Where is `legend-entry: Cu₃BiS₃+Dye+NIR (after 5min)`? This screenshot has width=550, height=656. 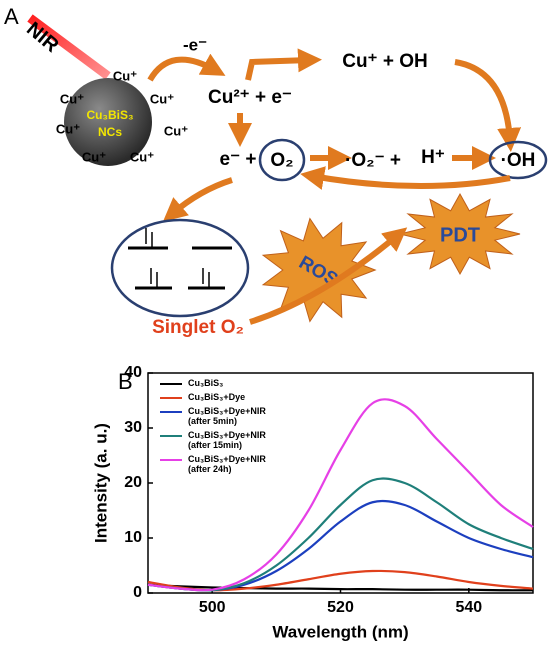 legend-entry: Cu₃BiS₃+Dye+NIR (after 5min) is located at coordinates (235, 416).